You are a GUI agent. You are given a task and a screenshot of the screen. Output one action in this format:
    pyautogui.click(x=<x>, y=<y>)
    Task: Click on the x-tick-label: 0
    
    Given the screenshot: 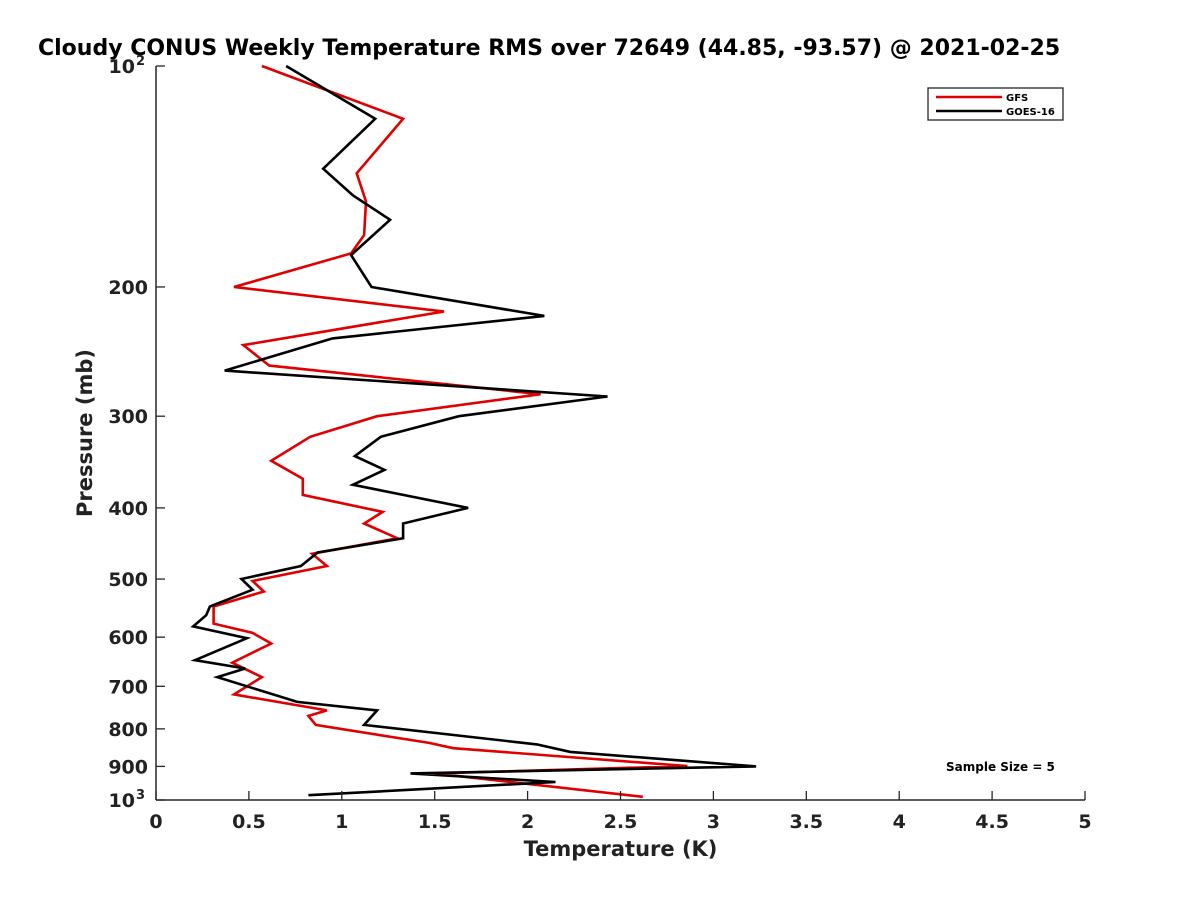 What is the action you would take?
    pyautogui.click(x=155, y=822)
    